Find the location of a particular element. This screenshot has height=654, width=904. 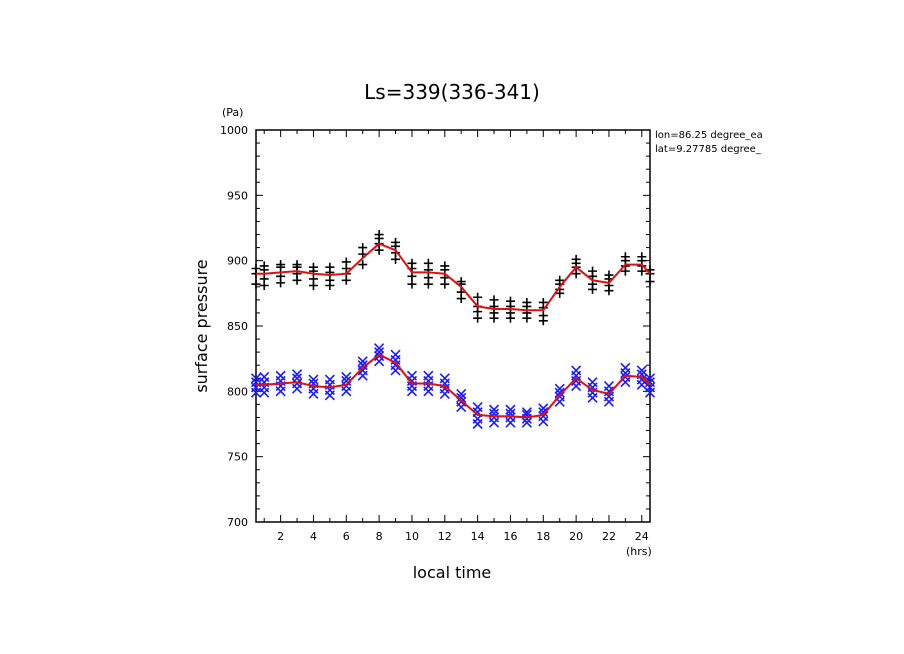

x-tick-label: 12 is located at coordinates (445, 536).